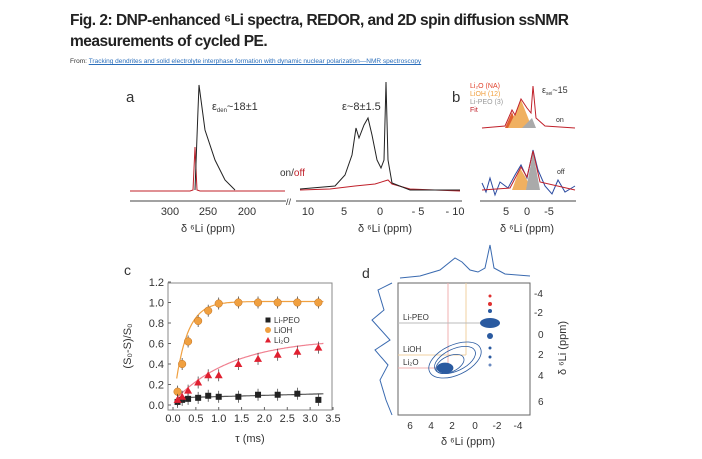  I want to click on spectrum-on-right, so click(379, 136).